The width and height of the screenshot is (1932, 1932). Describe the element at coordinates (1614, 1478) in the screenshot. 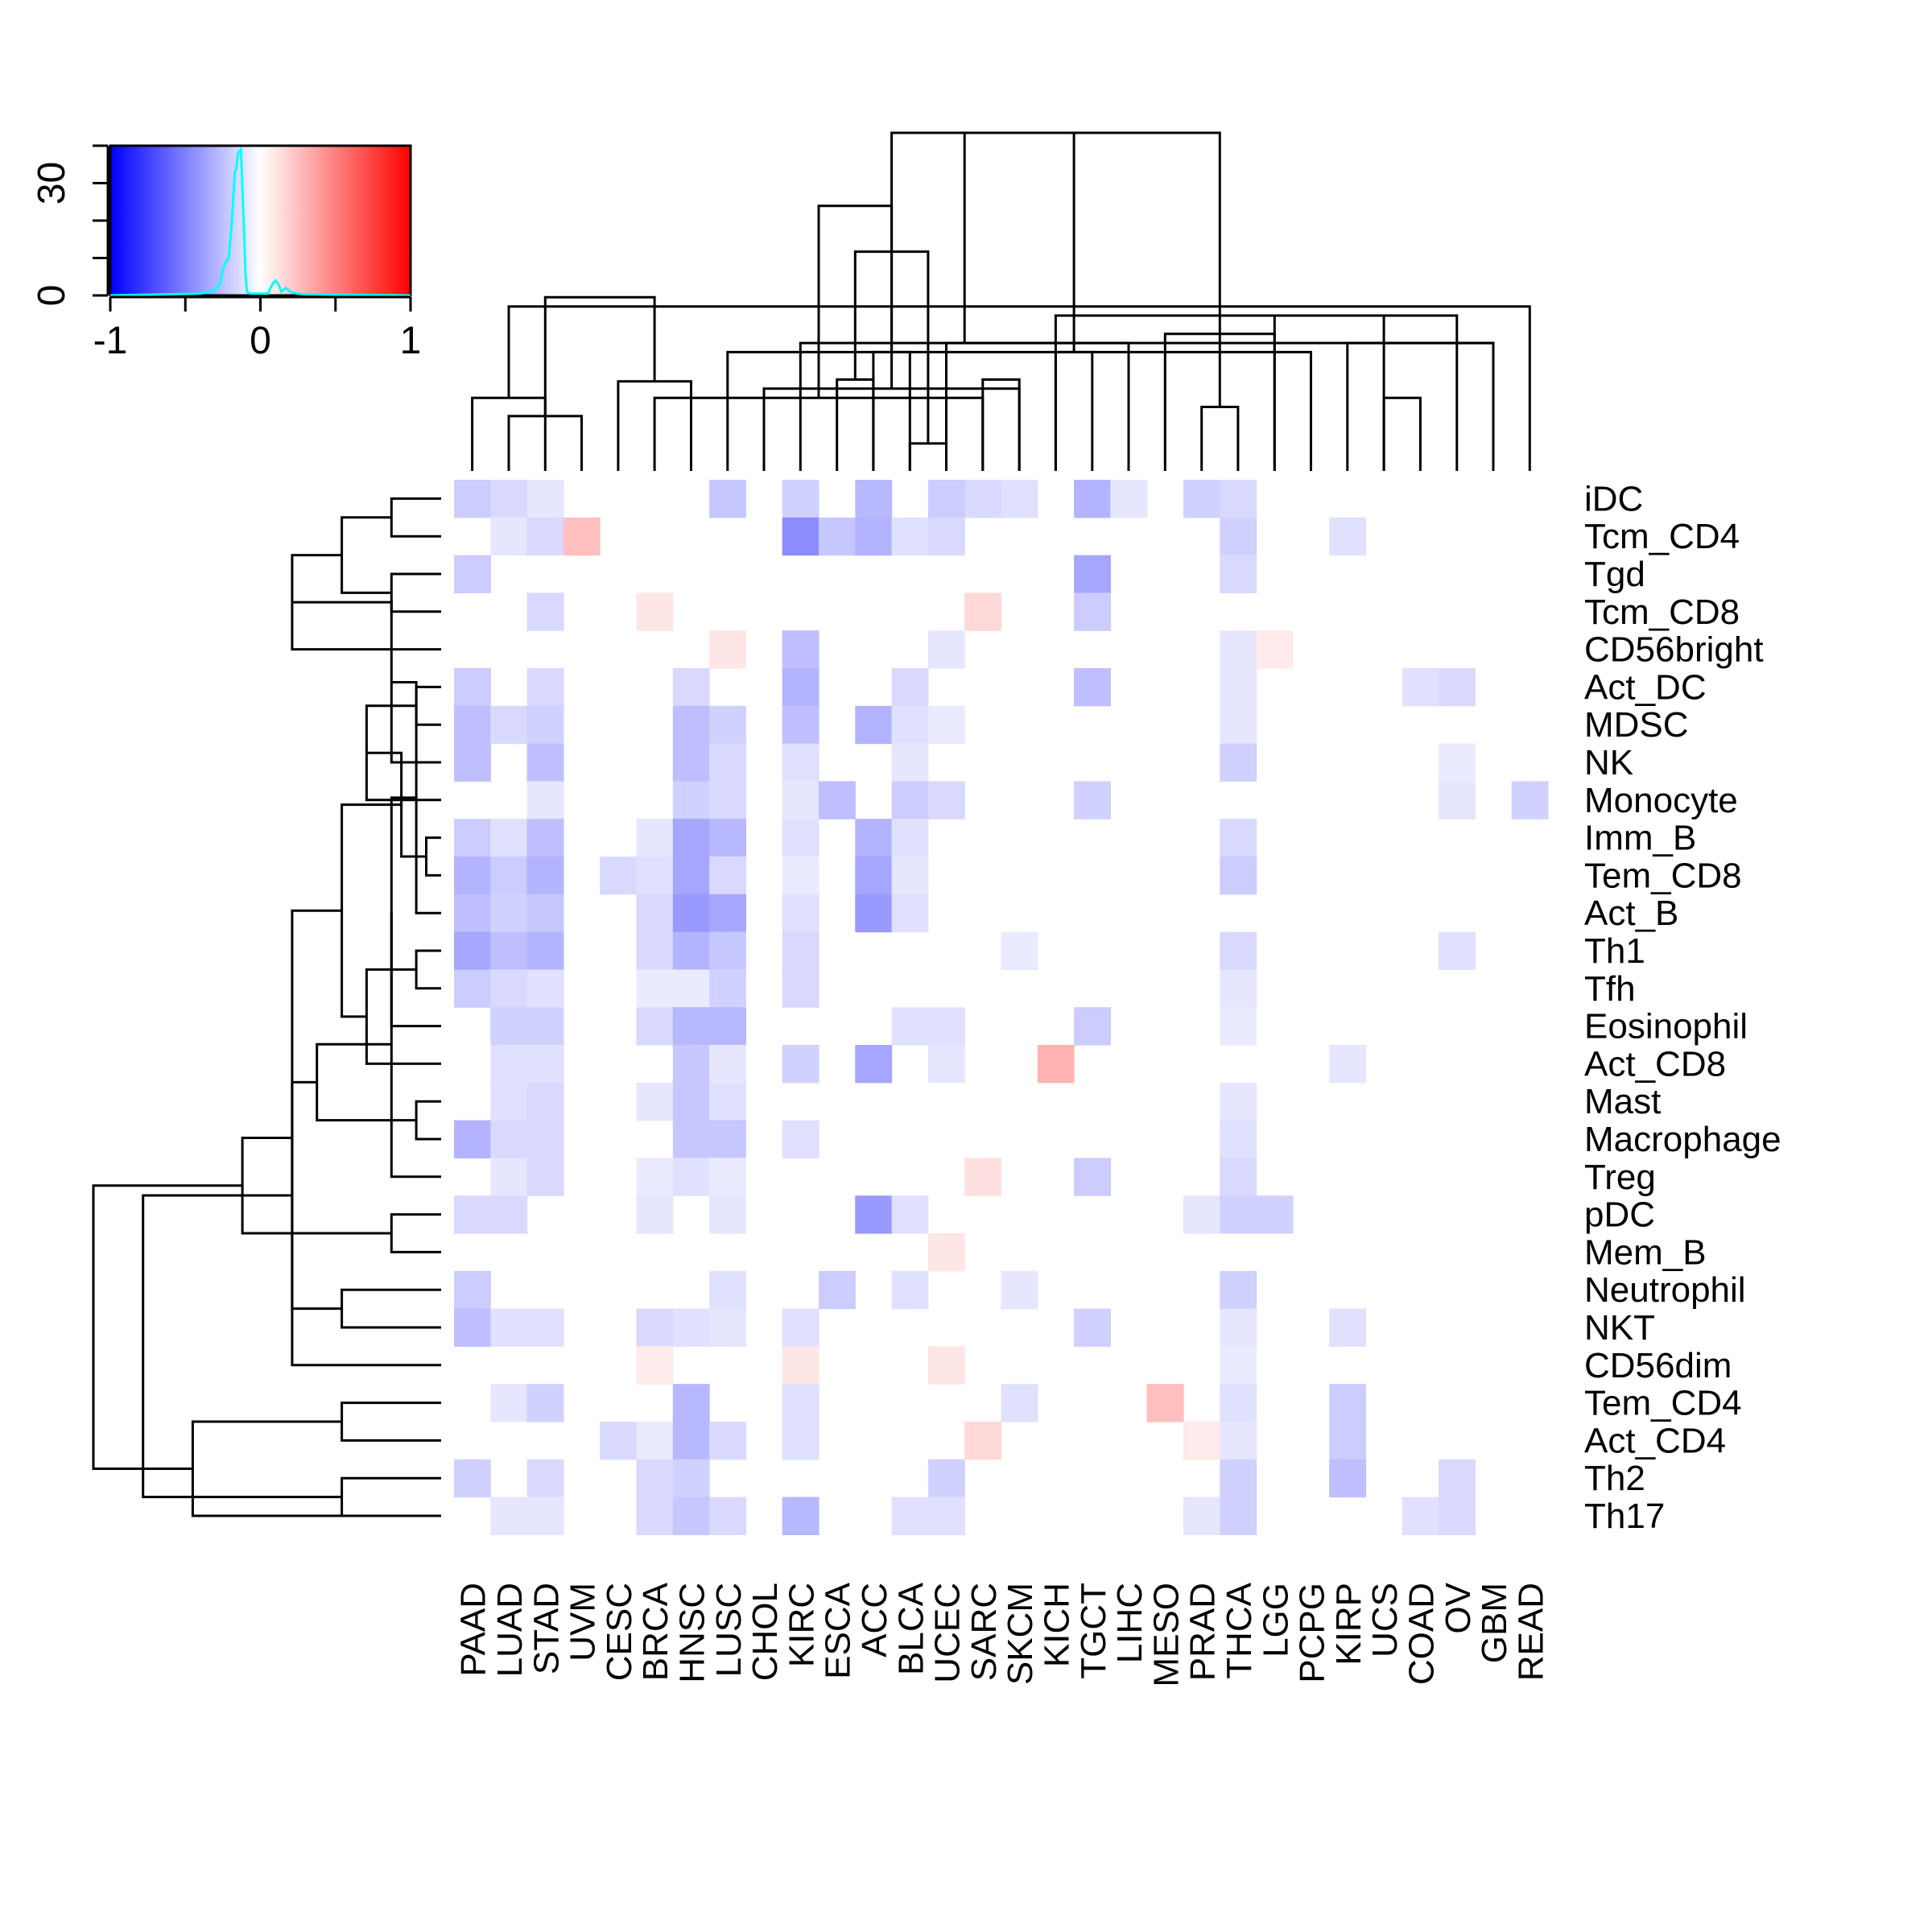

I see `row-label: Th2` at that location.